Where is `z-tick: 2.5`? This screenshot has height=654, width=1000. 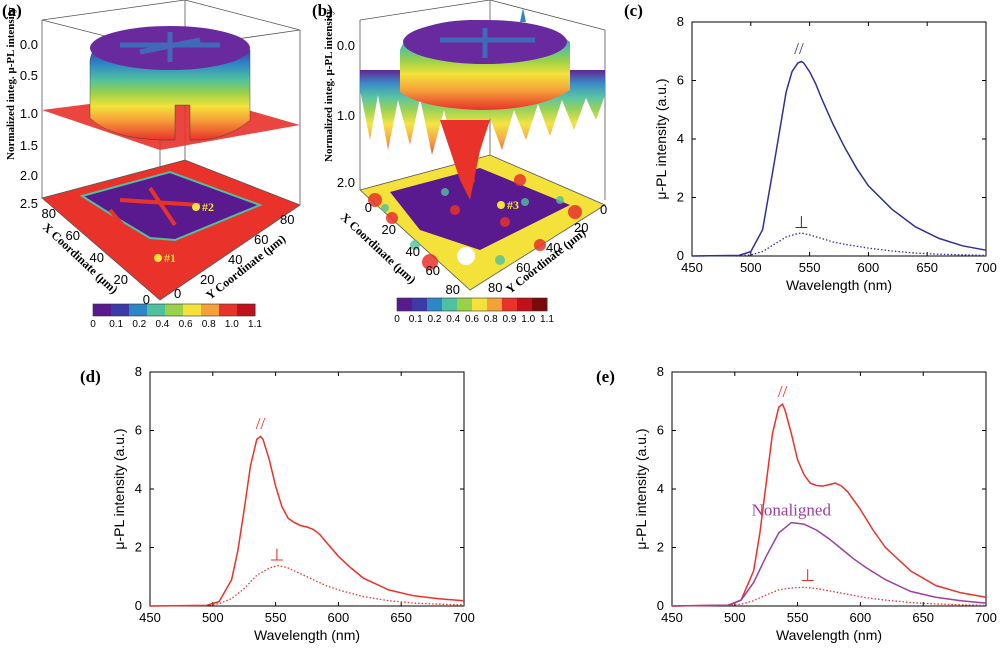 z-tick: 2.5 is located at coordinates (29, 203).